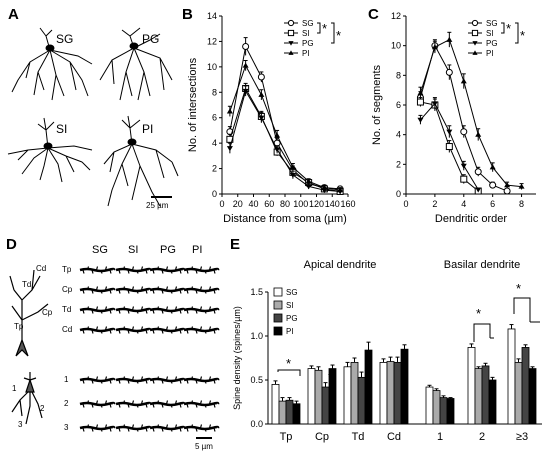 The width and height of the screenshot is (550, 454). What do you see at coordinates (253, 204) in the screenshot?
I see `x-tick-label: 40` at bounding box center [253, 204].